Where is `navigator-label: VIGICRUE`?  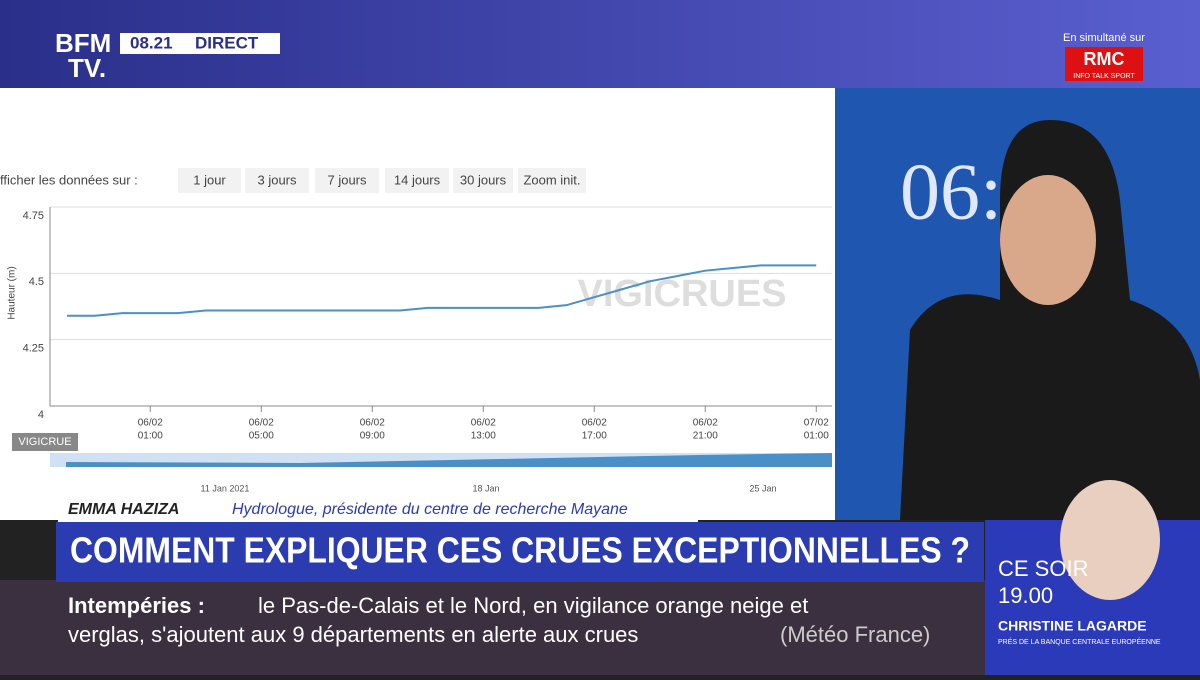
navigator-label: VIGICRUE is located at coordinates (44, 442).